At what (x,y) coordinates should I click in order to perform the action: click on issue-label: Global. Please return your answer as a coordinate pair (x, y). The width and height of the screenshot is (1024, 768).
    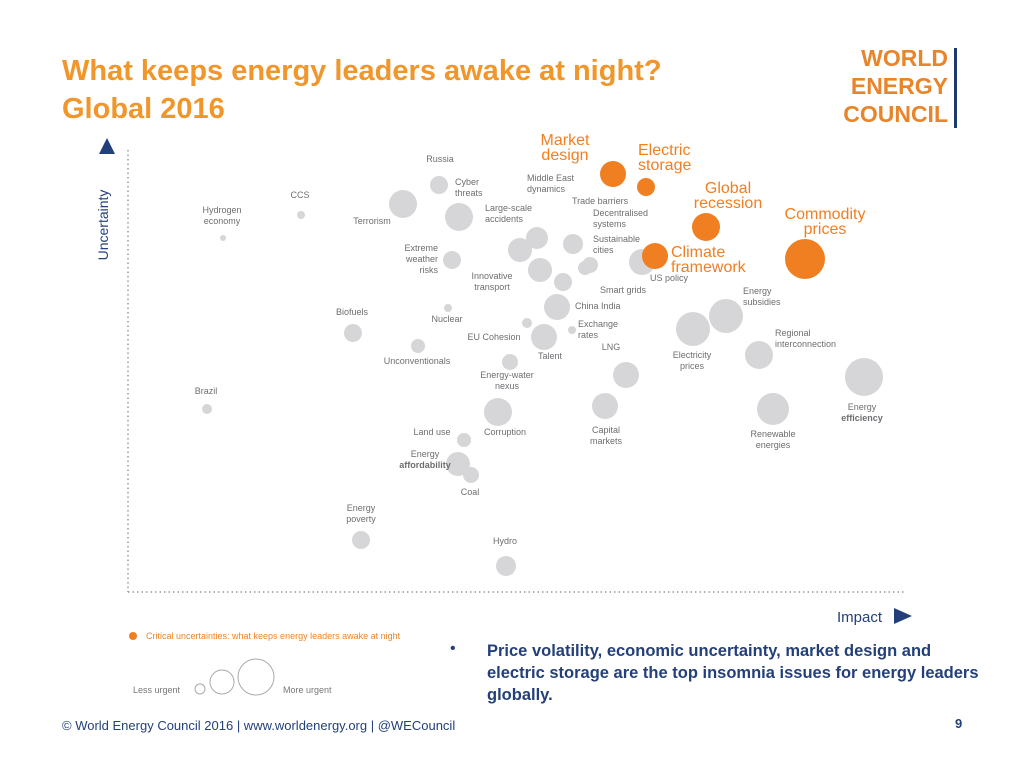
    Looking at the image, I should click on (728, 188).